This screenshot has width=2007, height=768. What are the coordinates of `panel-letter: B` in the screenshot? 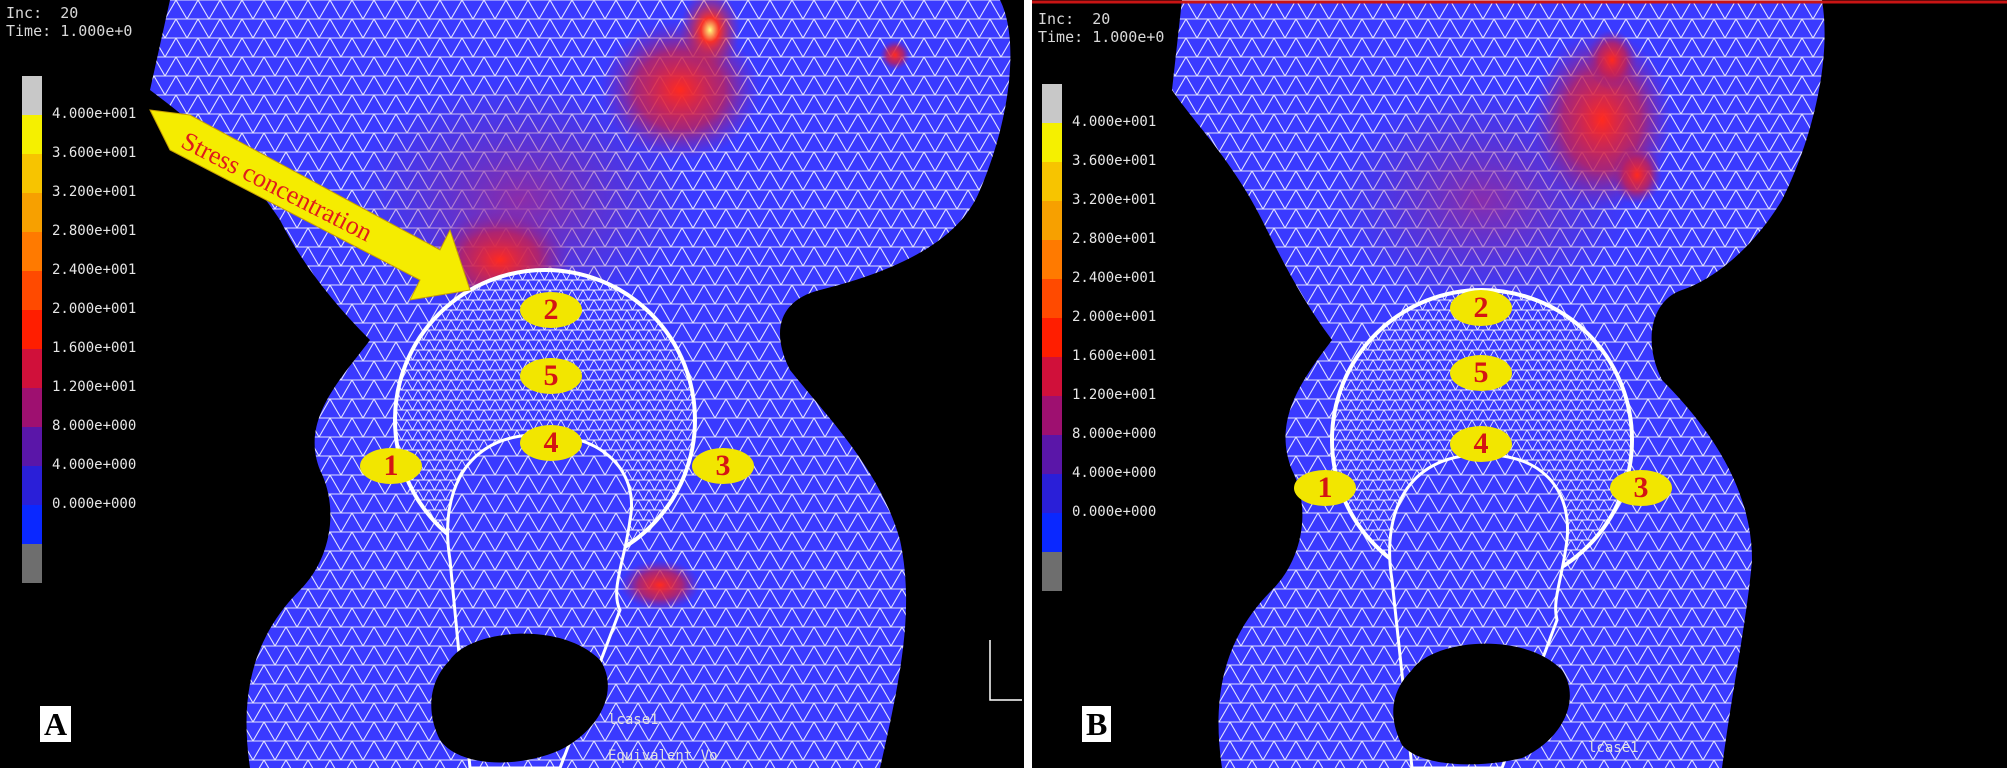 It's located at (1097, 724).